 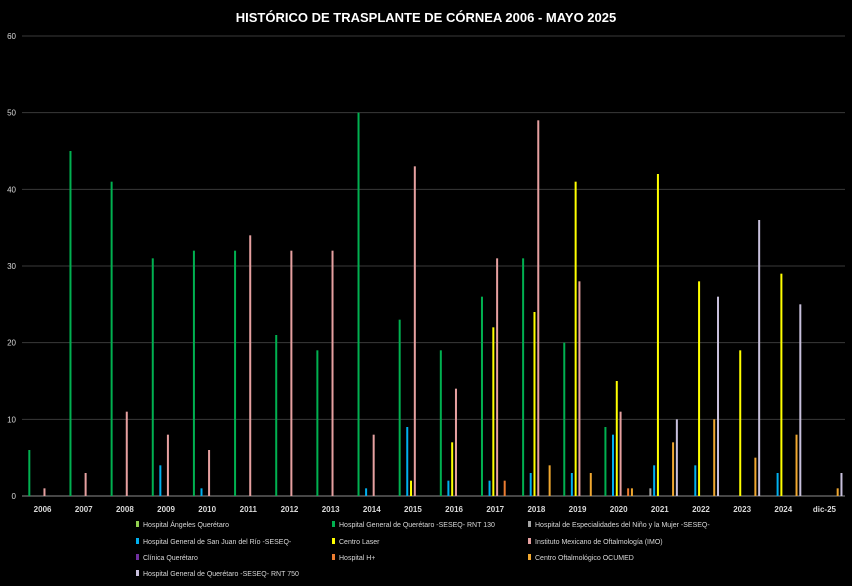 I want to click on legend-label: Hospital Ángeles Querétaro, so click(x=186, y=524).